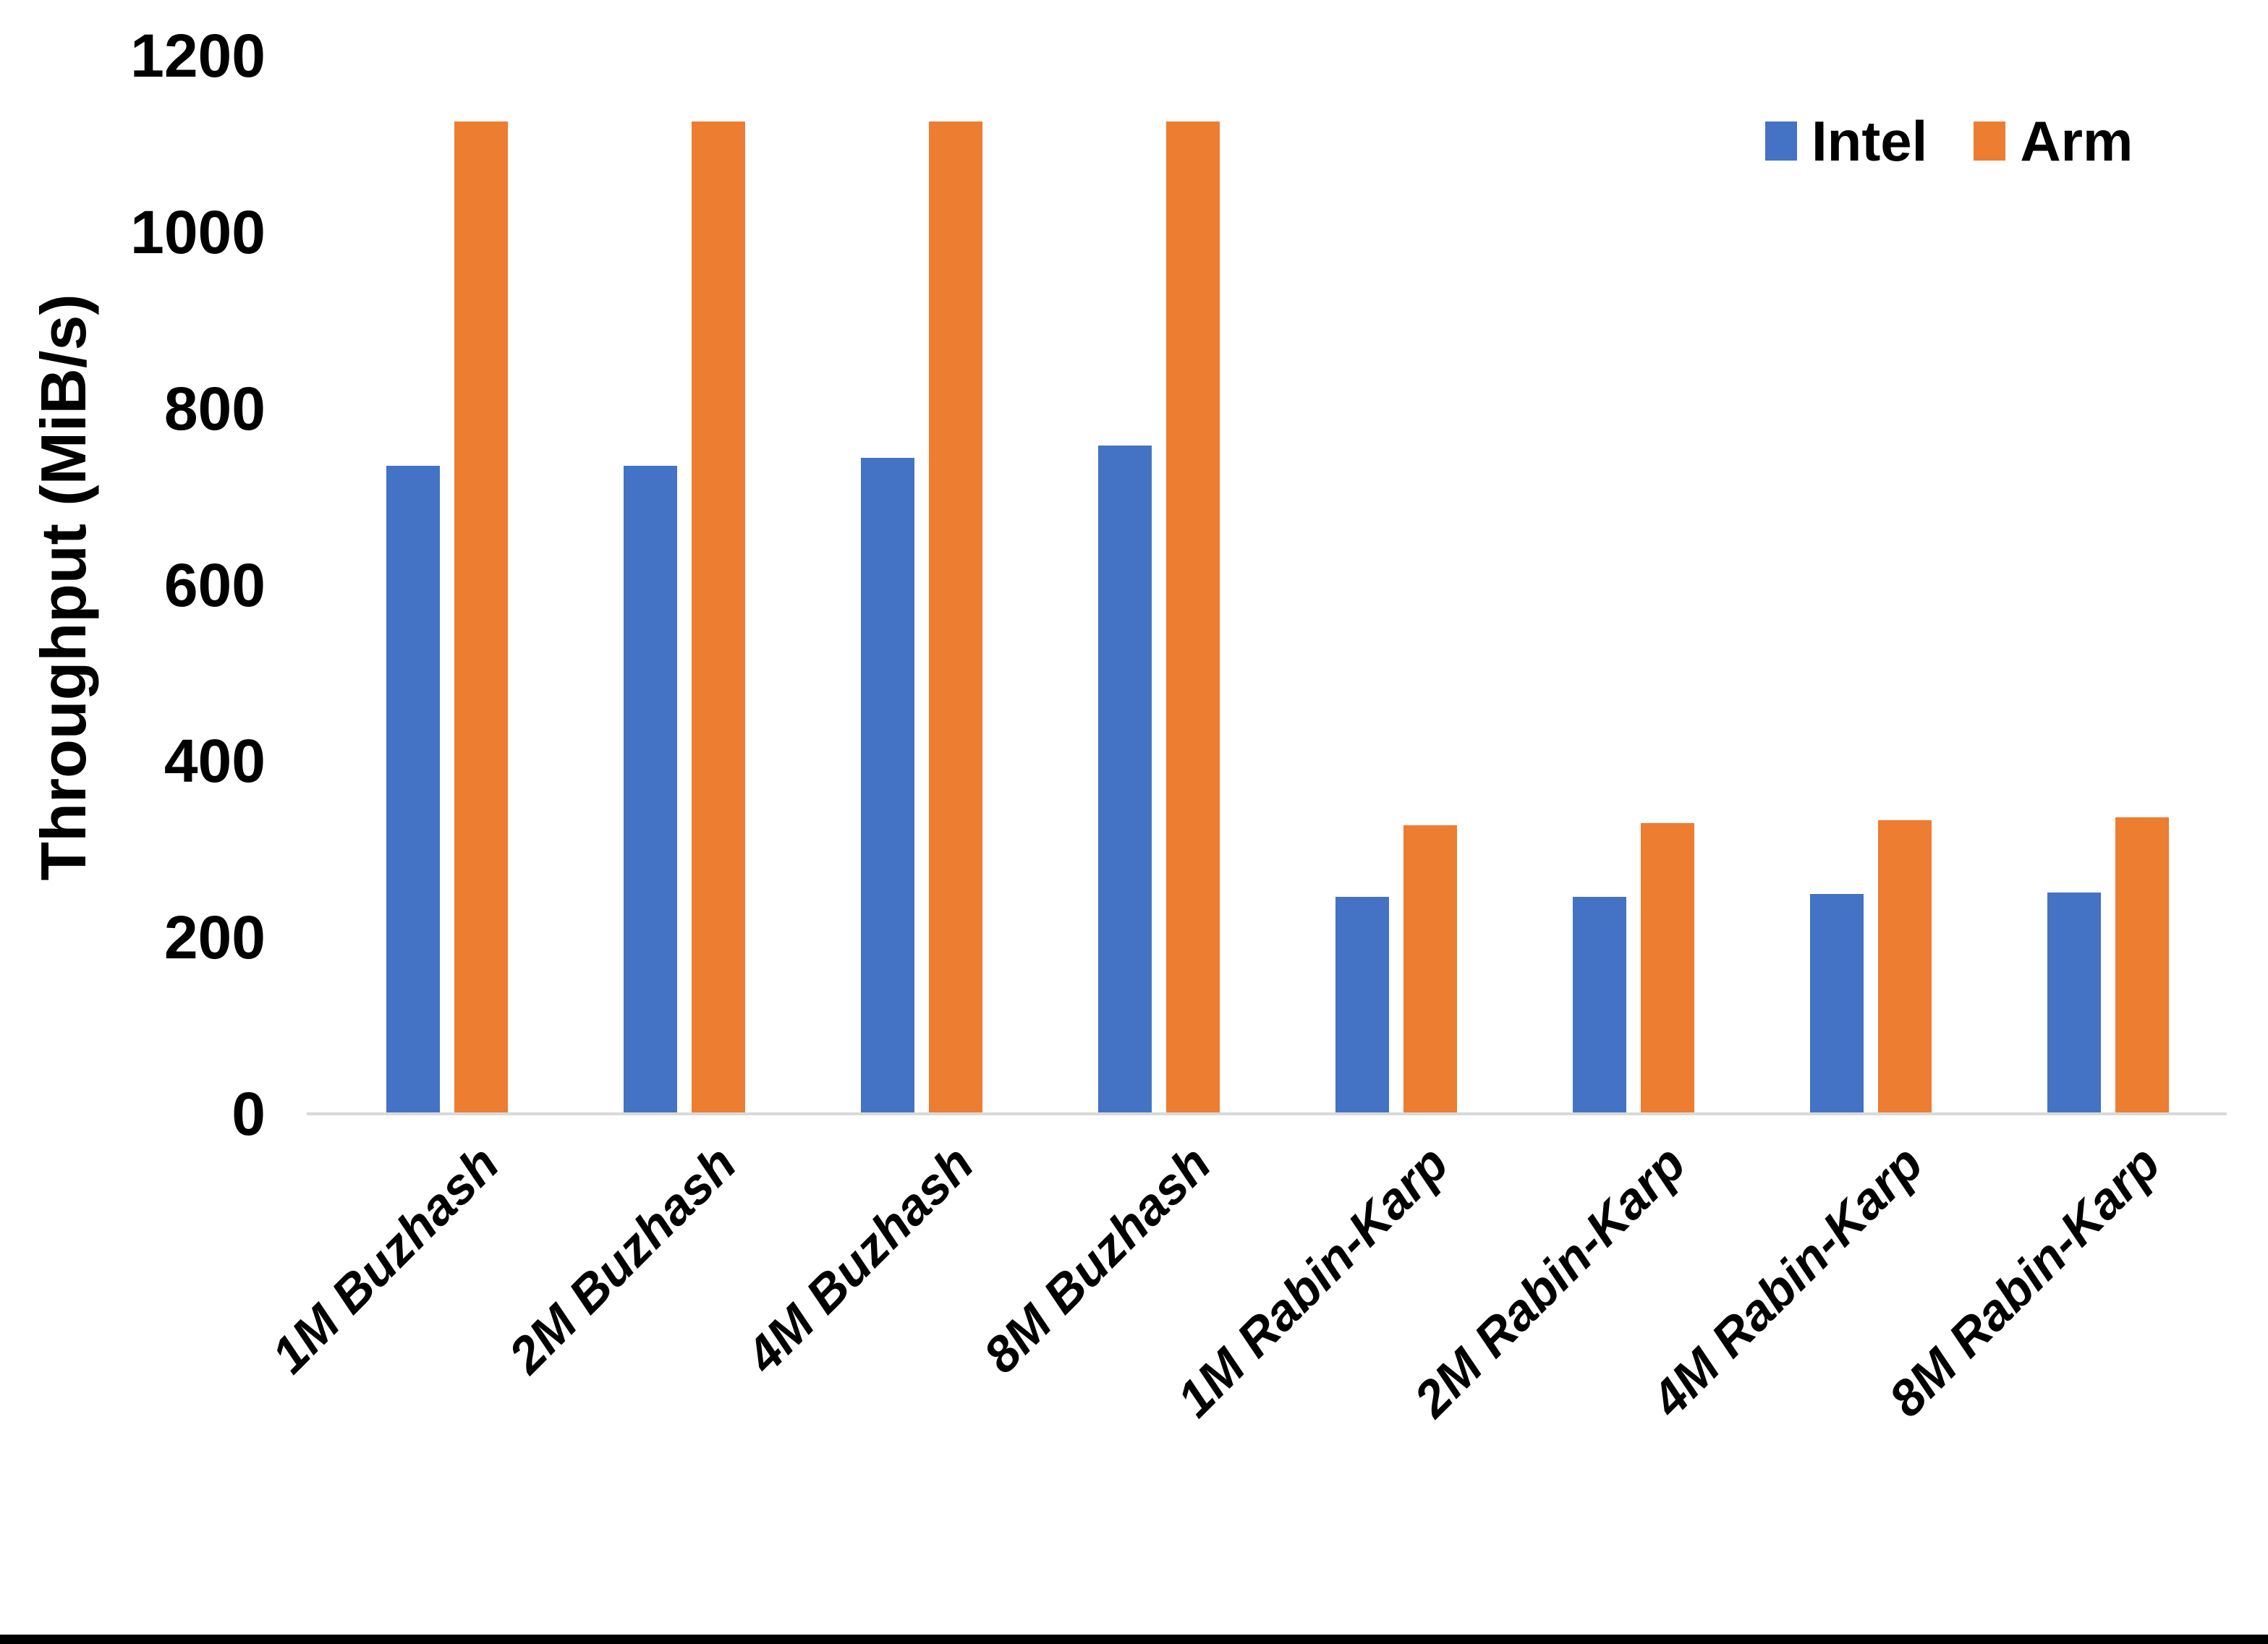 This screenshot has width=2268, height=1644. What do you see at coordinates (215, 761) in the screenshot?
I see `y-axis-tick-400: 400` at bounding box center [215, 761].